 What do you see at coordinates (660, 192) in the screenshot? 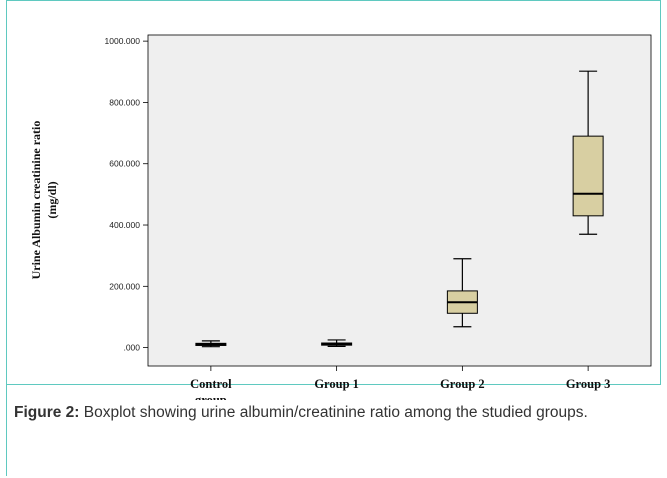
I see `figure-frame-right-border` at bounding box center [660, 192].